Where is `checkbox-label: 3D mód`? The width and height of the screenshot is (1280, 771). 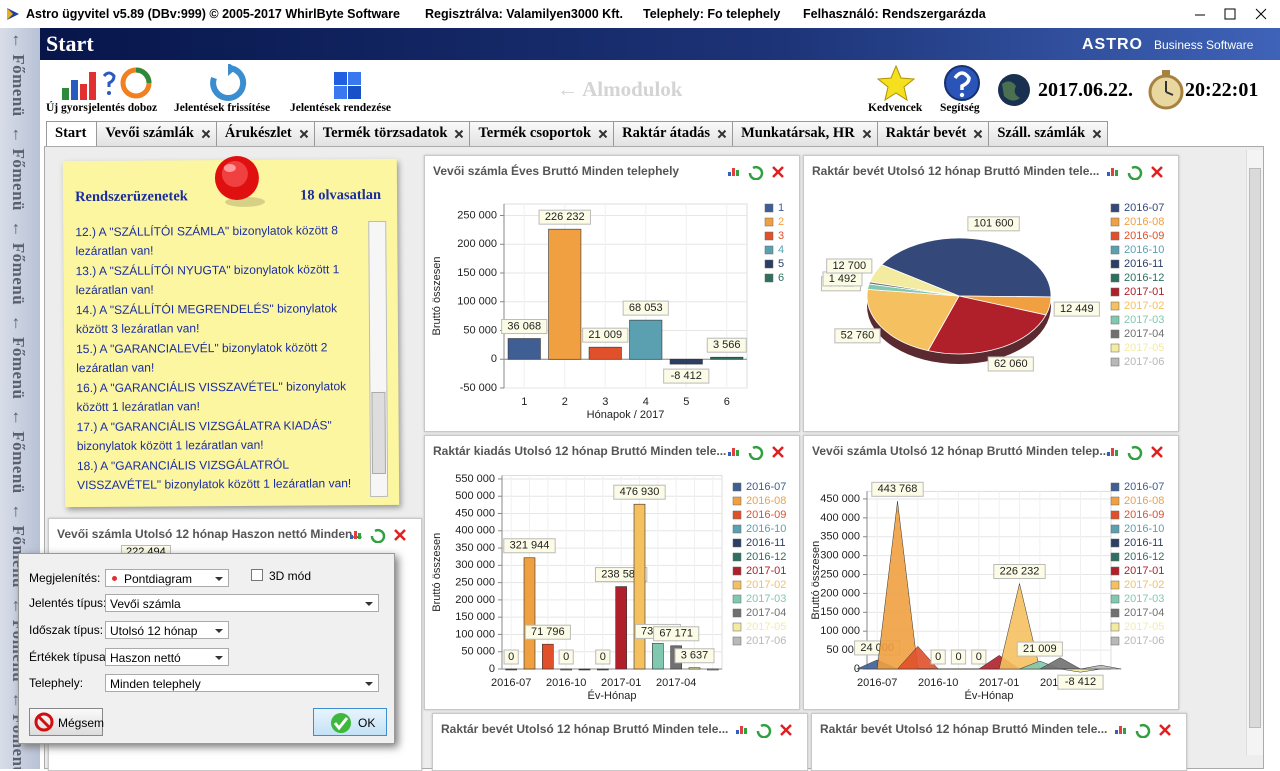 checkbox-label: 3D mód is located at coordinates (290, 576).